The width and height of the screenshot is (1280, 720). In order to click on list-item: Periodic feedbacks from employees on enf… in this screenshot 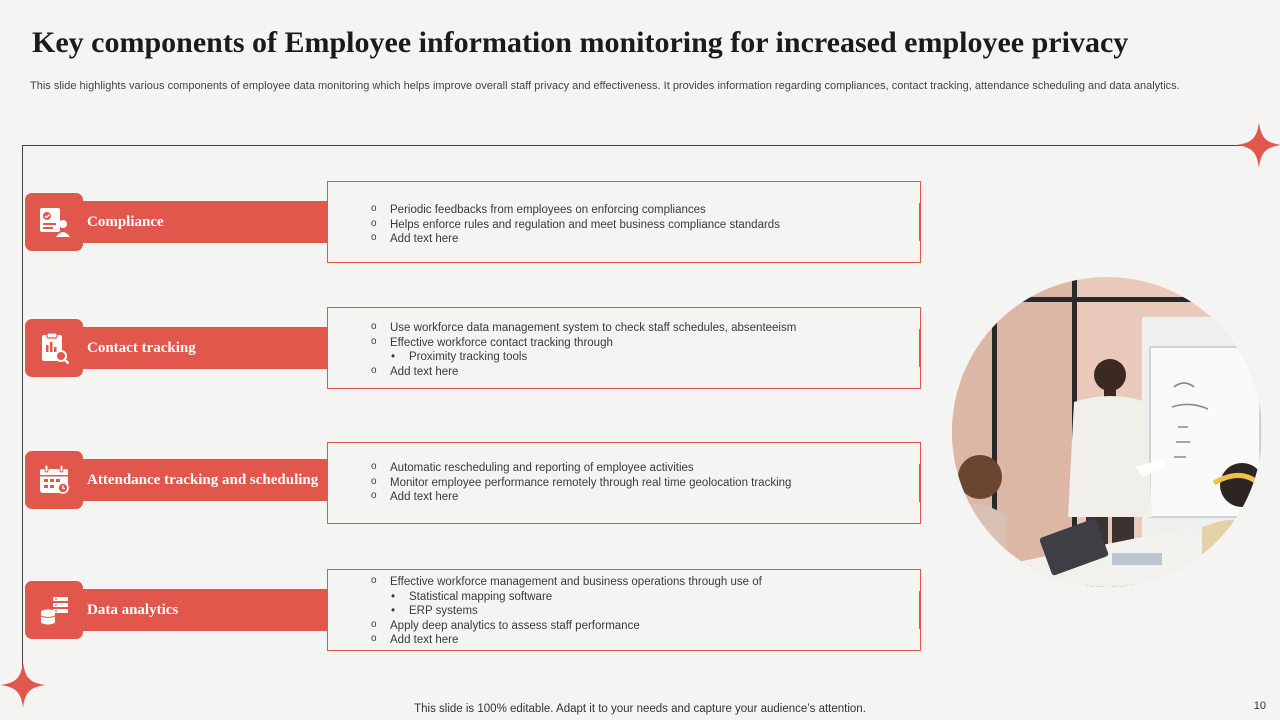, I will do `click(639, 210)`.